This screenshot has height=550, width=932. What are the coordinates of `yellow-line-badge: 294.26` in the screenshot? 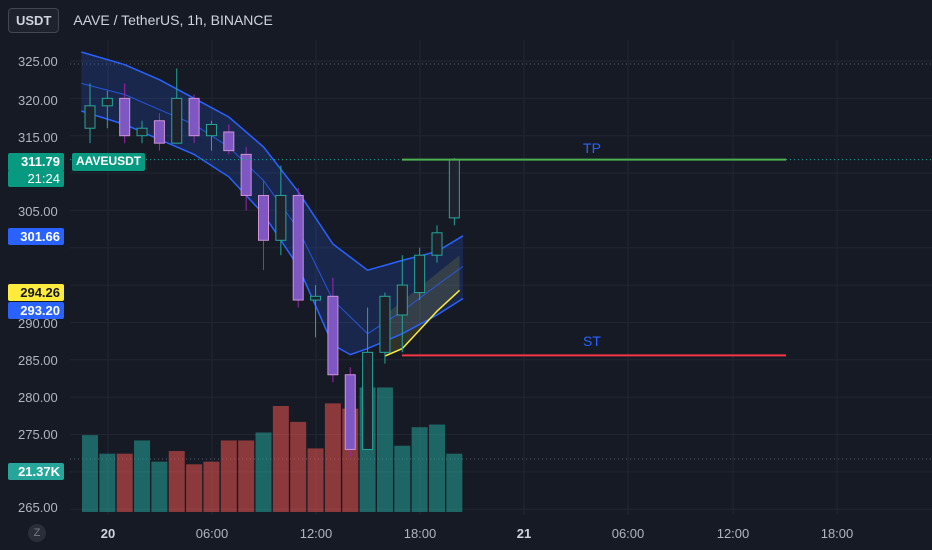 It's located at (36, 292).